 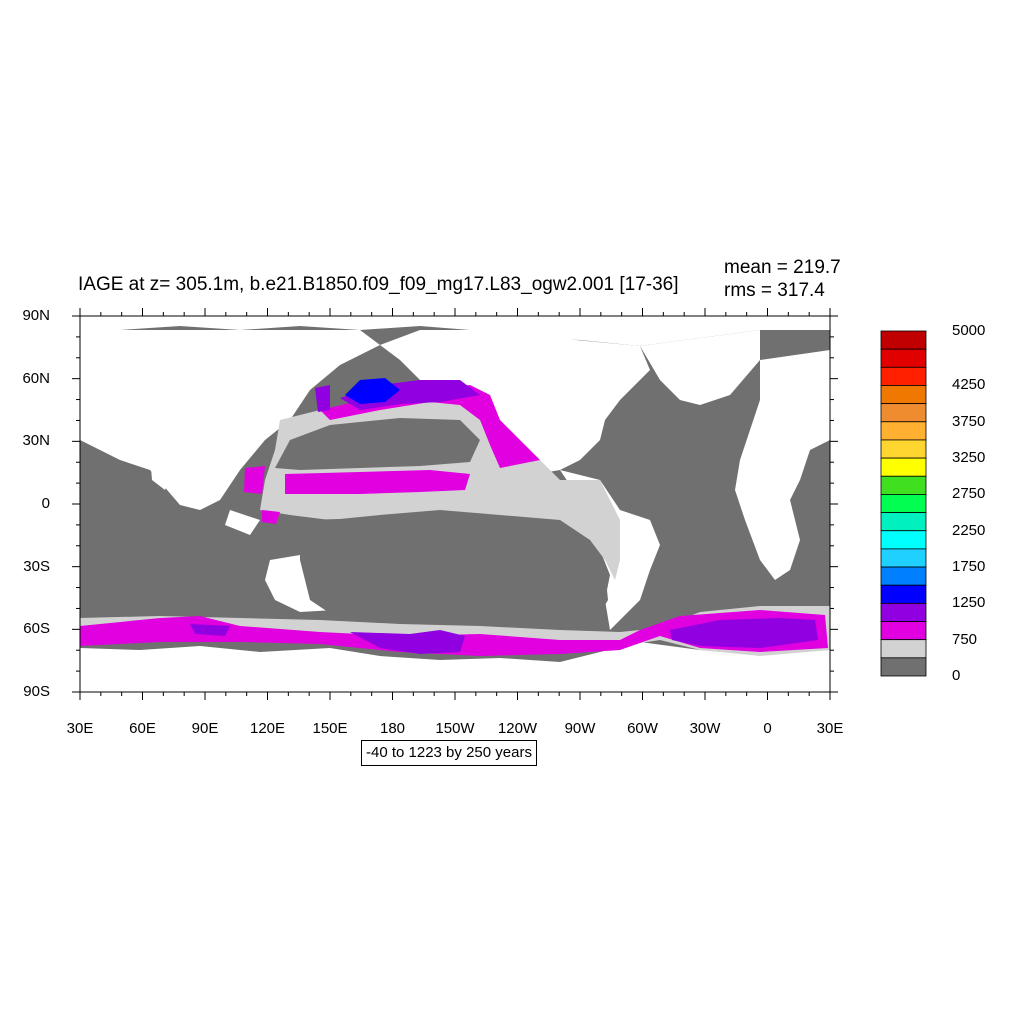 I want to click on colorbar-label: 0, so click(x=956, y=675).